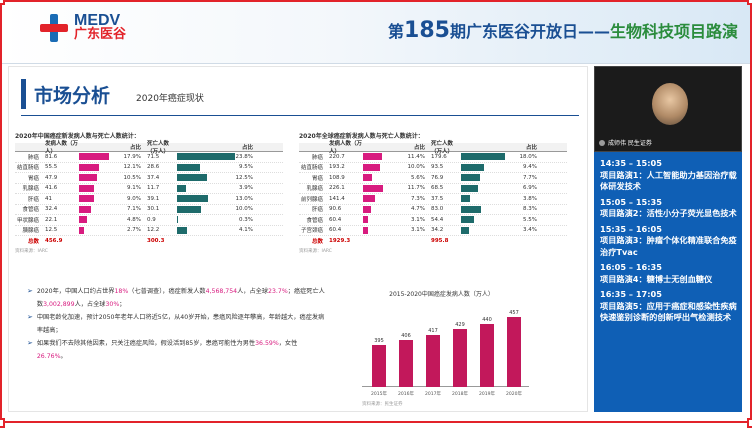 The image size is (752, 428). I want to click on row-death-pct: 9.4%, so click(530, 167).